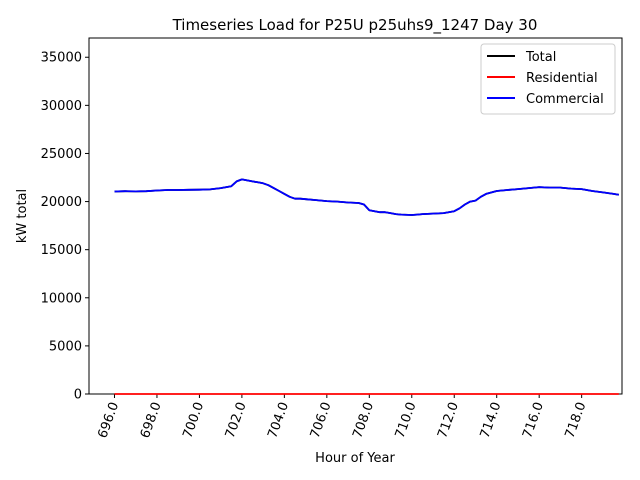 The width and height of the screenshot is (640, 480). What do you see at coordinates (565, 99) in the screenshot?
I see `legend-label-commercial: Commercial` at bounding box center [565, 99].